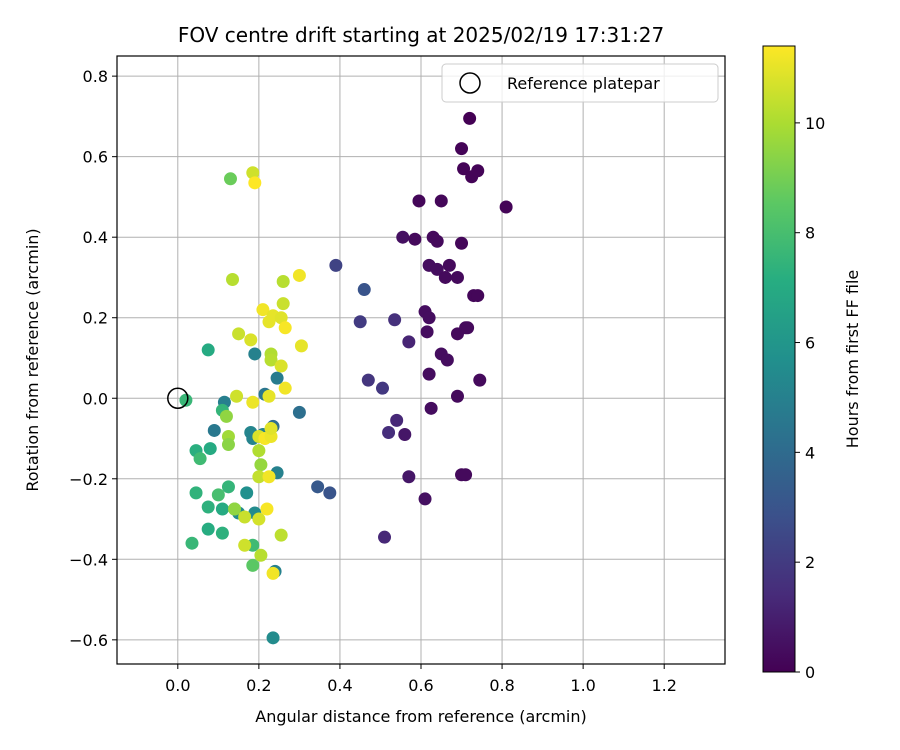 The width and height of the screenshot is (900, 750). Describe the element at coordinates (93, 358) in the screenshot. I see `y-axis-ticks: 0.8 0.6 0.4 0.2 0.0 −0.2 −0.4 −0.6` at that location.